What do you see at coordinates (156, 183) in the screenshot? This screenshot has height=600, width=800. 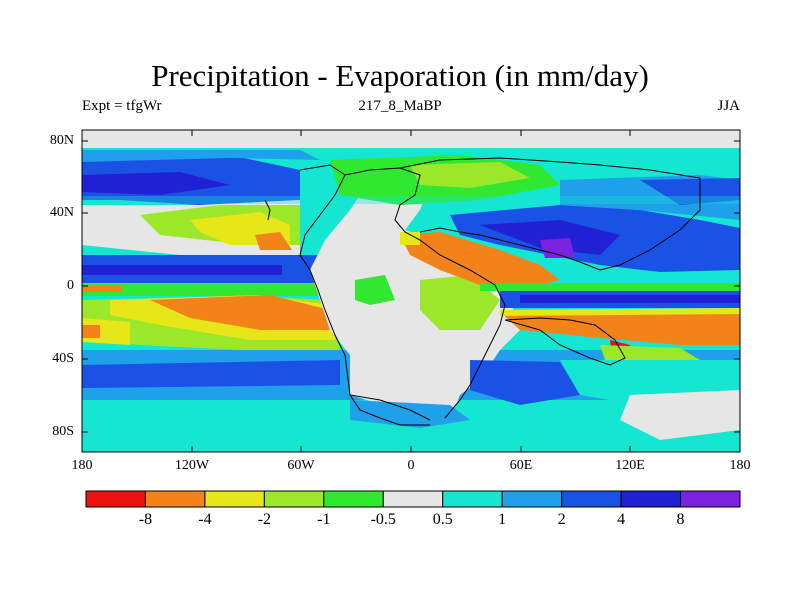 I see `field-north-pacific-core` at bounding box center [156, 183].